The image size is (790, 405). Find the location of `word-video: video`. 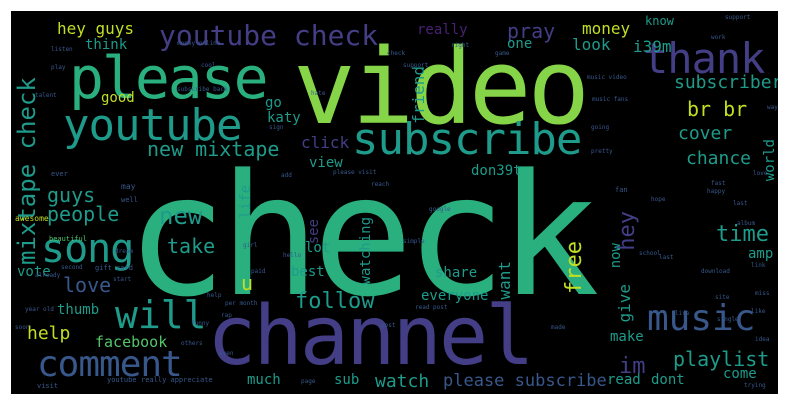

word-video: video is located at coordinates (441, 87).